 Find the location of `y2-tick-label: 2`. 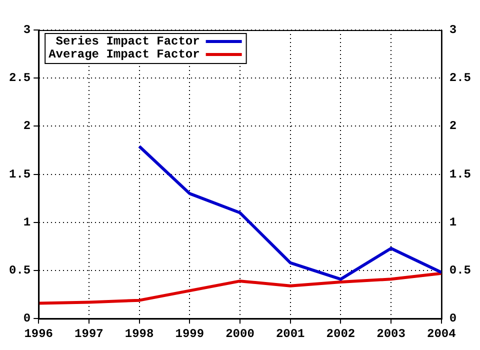

y2-tick-label: 2 is located at coordinates (453, 126).